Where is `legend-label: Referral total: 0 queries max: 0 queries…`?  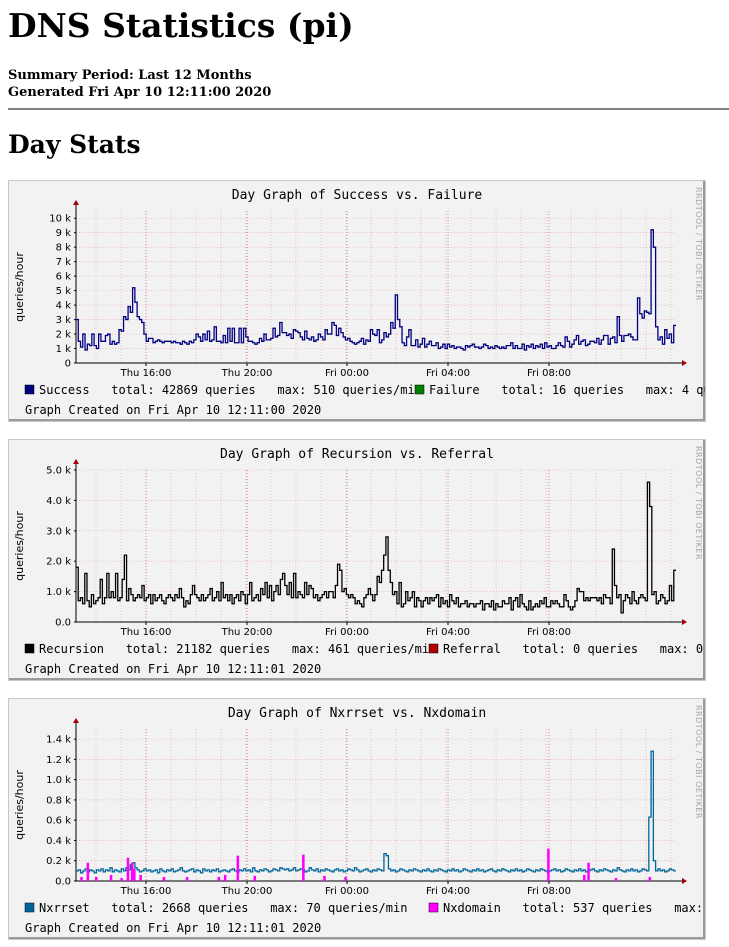
legend-label: Referral total: 0 queries max: 0 queries… is located at coordinates (574, 649).